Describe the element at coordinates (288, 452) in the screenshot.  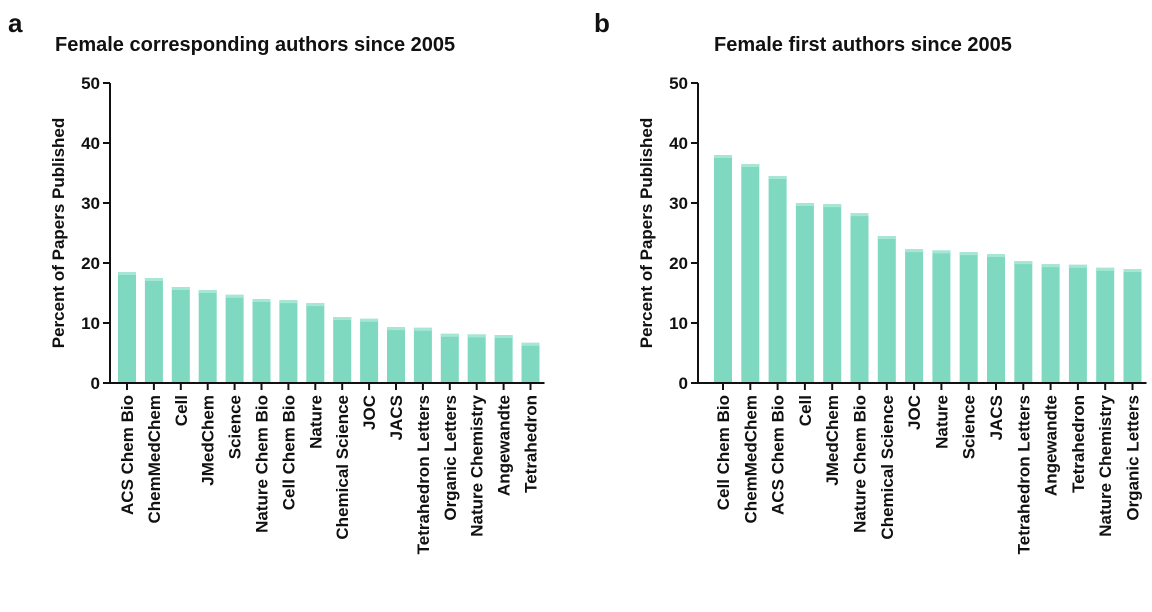
I see `category-label-0-6: Cell Chem Bio` at that location.